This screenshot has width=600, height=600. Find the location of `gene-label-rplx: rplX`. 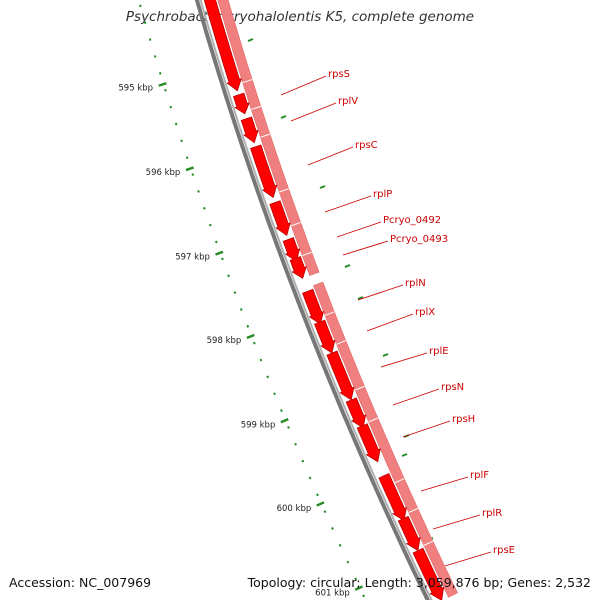

gene-label-rplx: rplX is located at coordinates (425, 312).